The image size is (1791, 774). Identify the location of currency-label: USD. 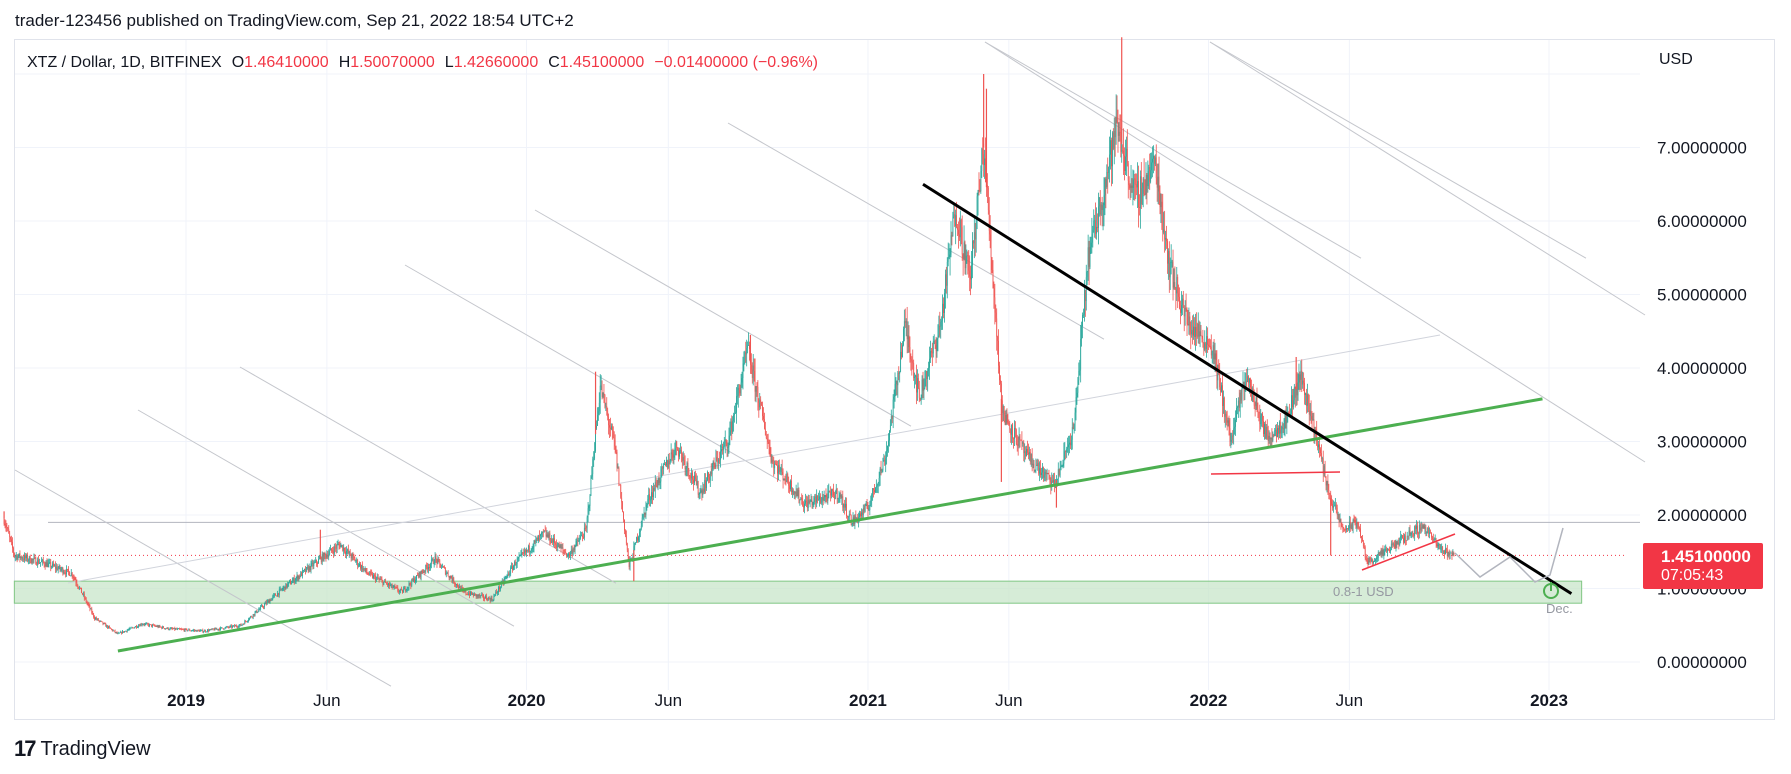
(1676, 59).